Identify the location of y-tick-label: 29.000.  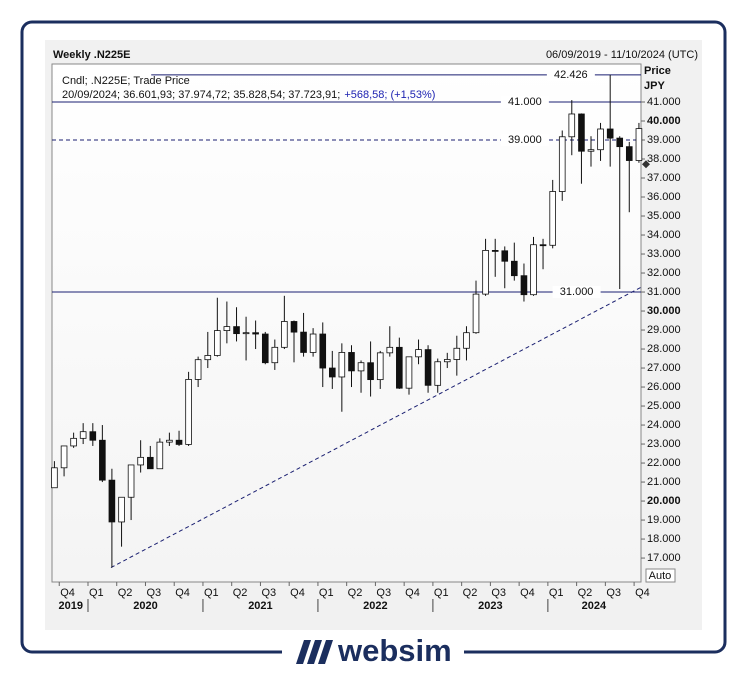
(664, 330).